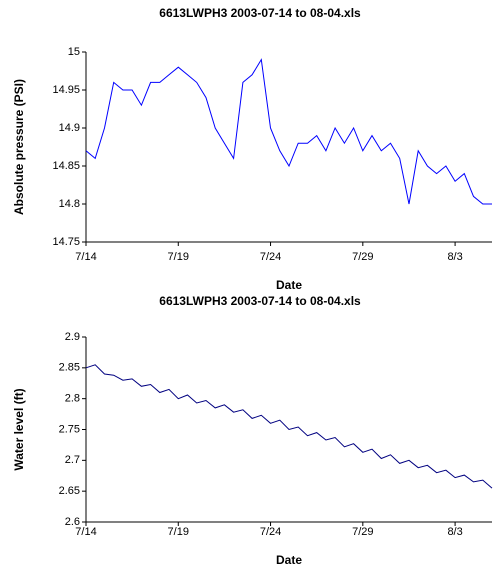 Image resolution: width=493 pixels, height=569 pixels. What do you see at coordinates (66, 90) in the screenshot?
I see `y-tick-label: 14.95` at bounding box center [66, 90].